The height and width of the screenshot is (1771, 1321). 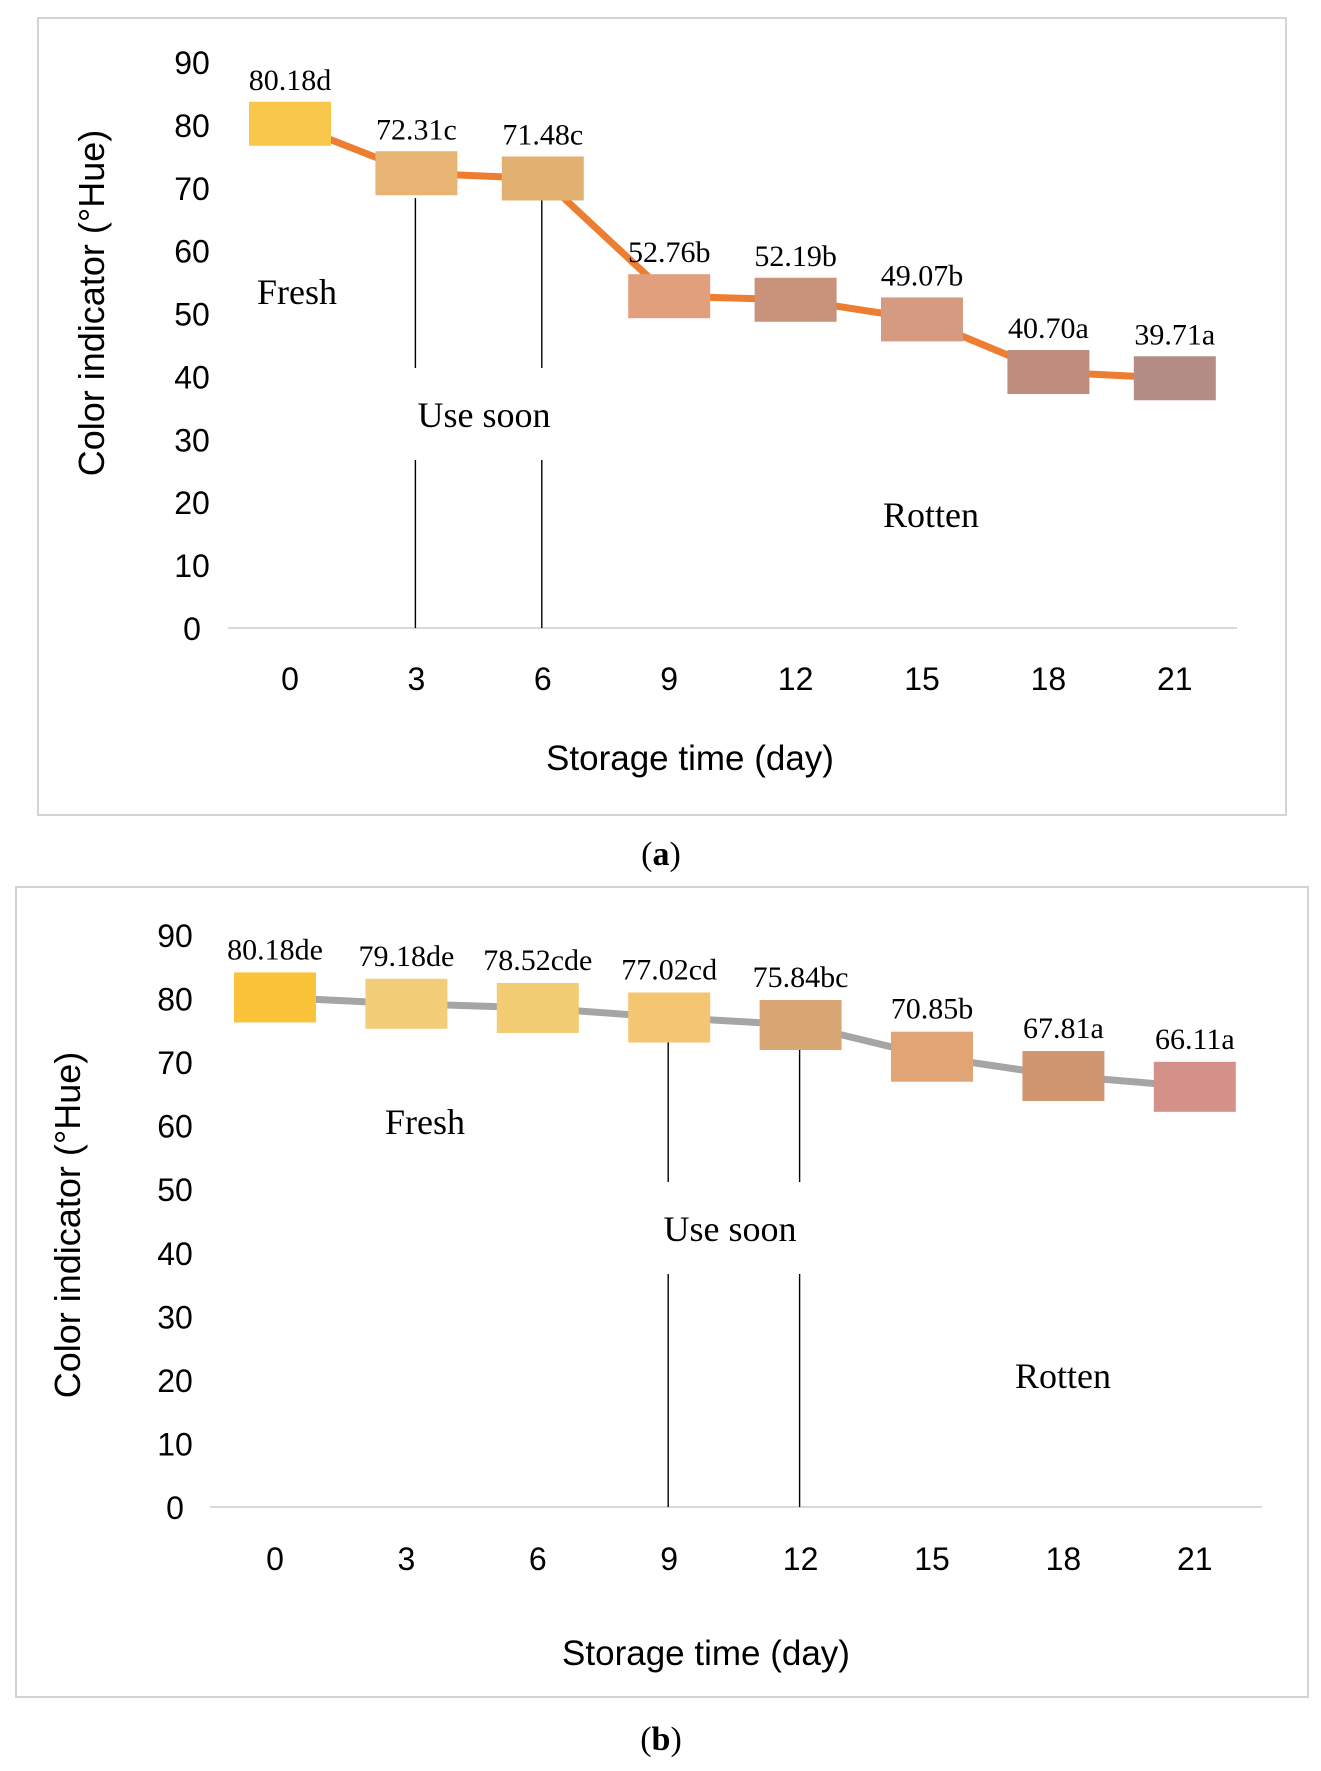 I want to click on chart-a-y-tick-label: 70, so click(x=192, y=189).